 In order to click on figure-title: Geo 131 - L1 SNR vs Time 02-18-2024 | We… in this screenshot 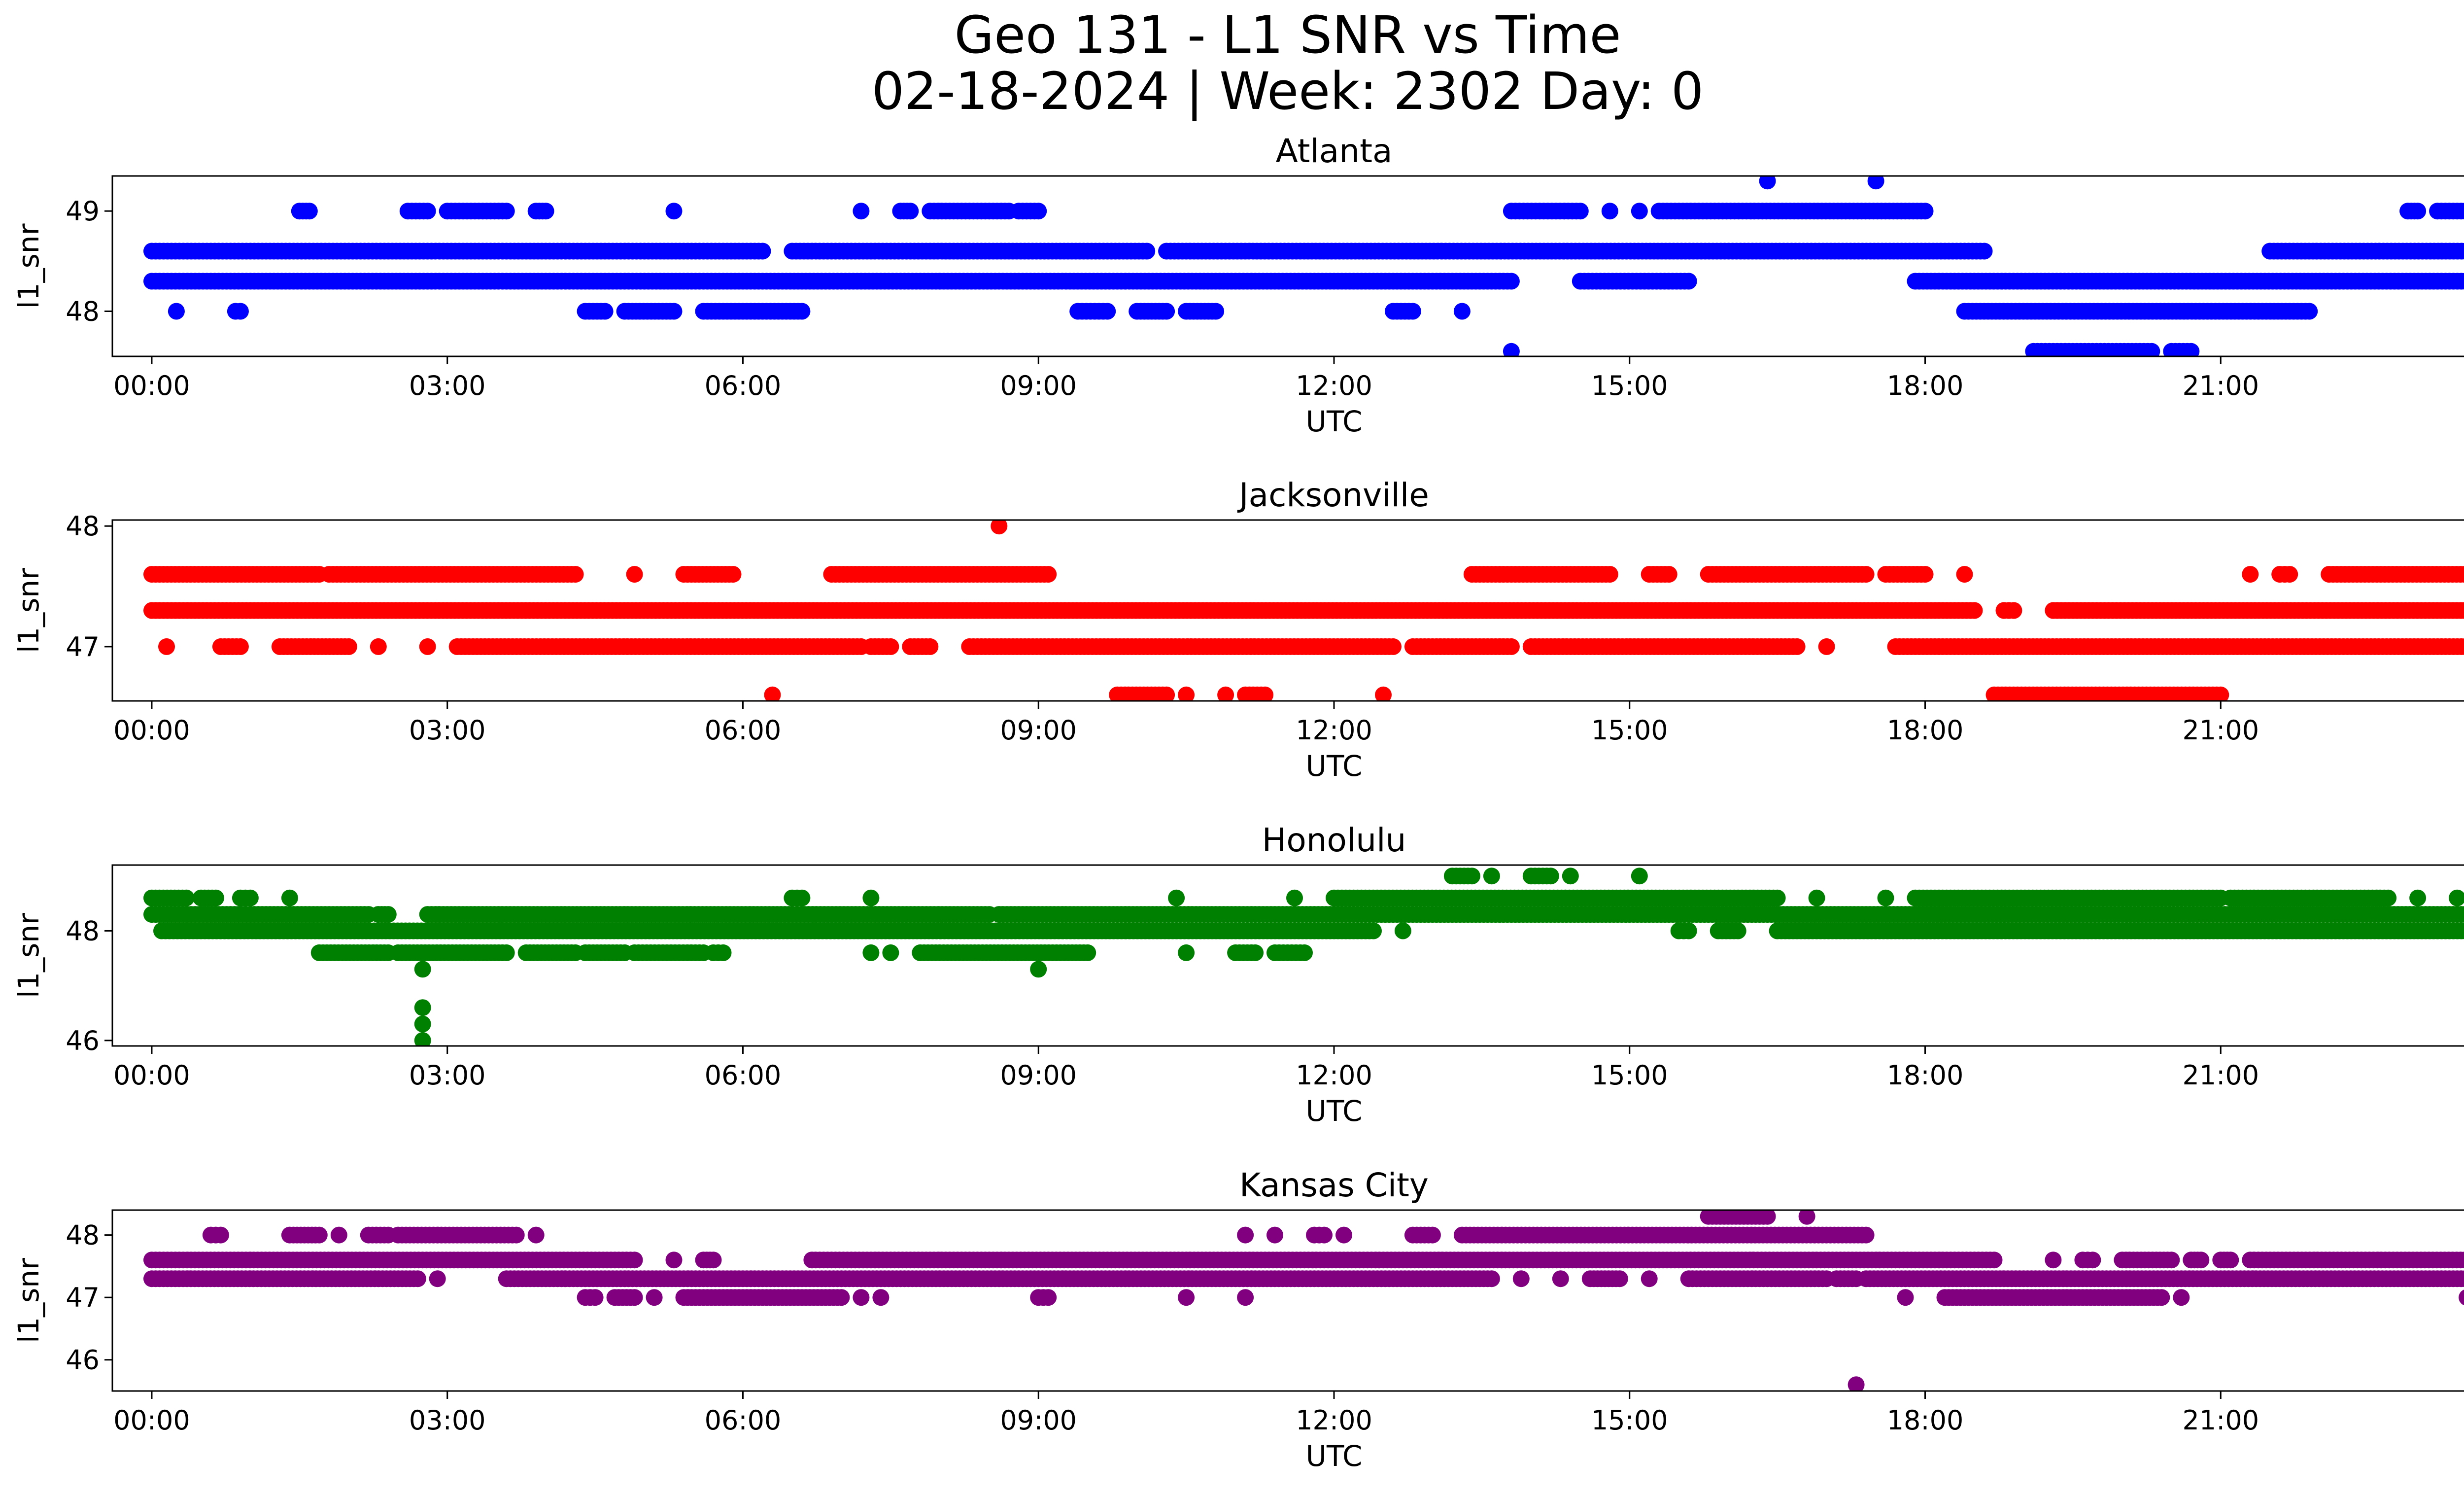, I will do `click(1232, 63)`.